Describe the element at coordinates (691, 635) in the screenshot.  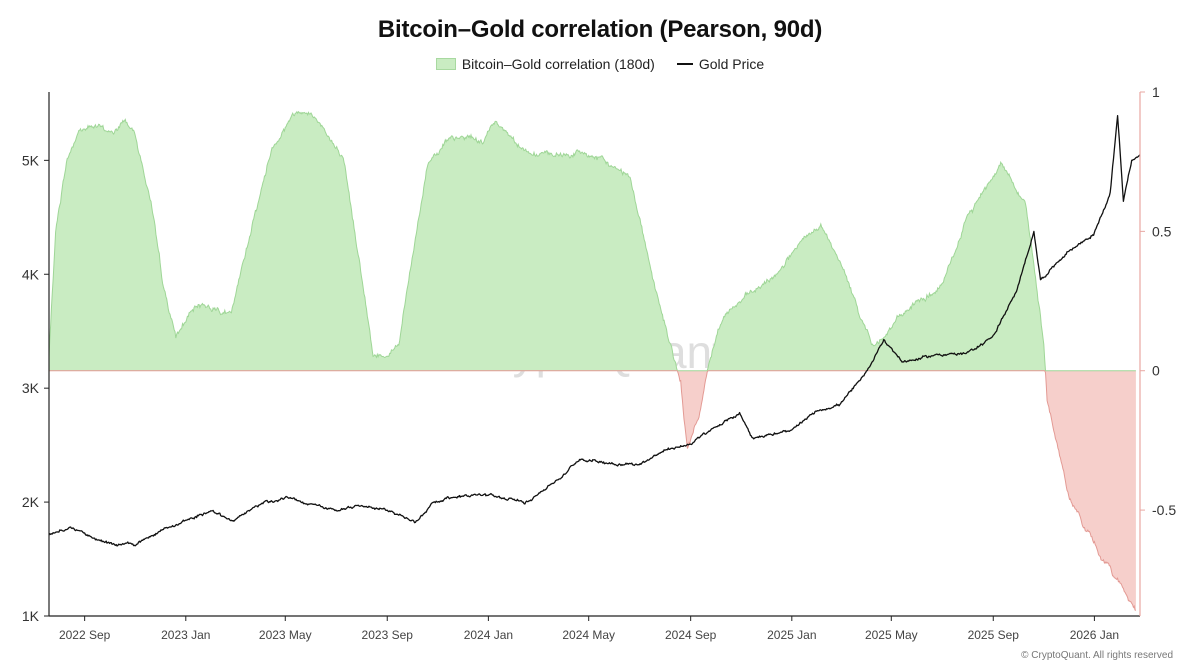
I see `x-tick-label: 2024 Sep` at that location.